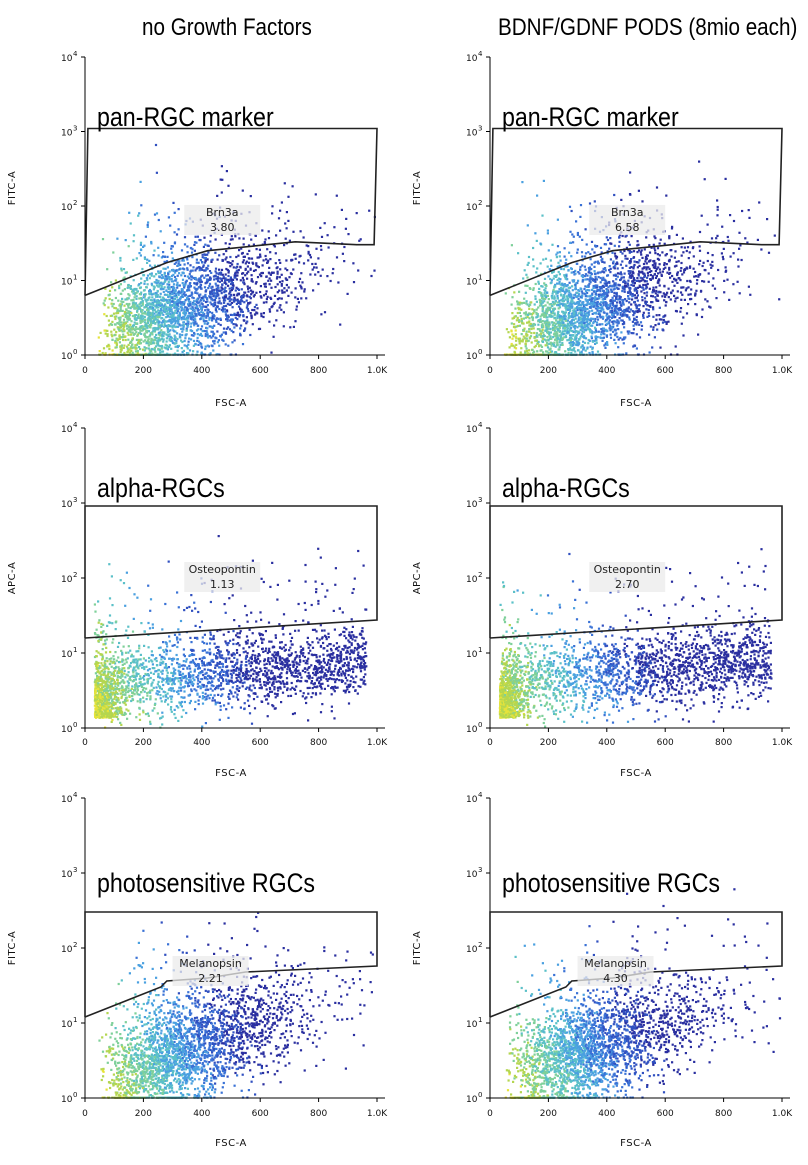  What do you see at coordinates (75, 278) in the screenshot?
I see `y-tick-exponent: 1` at bounding box center [75, 278].